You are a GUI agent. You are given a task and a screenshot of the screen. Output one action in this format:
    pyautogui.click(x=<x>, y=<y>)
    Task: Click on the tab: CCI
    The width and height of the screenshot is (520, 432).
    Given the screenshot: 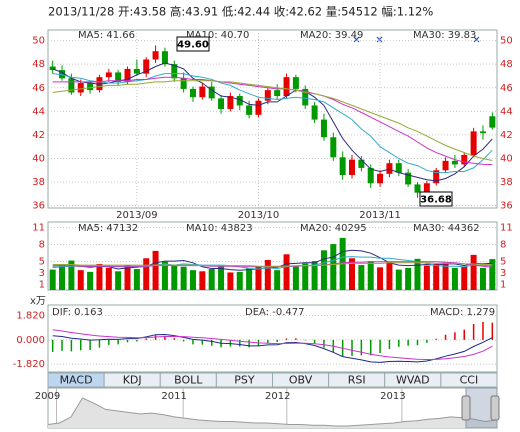 What is the action you would take?
    pyautogui.click(x=469, y=380)
    